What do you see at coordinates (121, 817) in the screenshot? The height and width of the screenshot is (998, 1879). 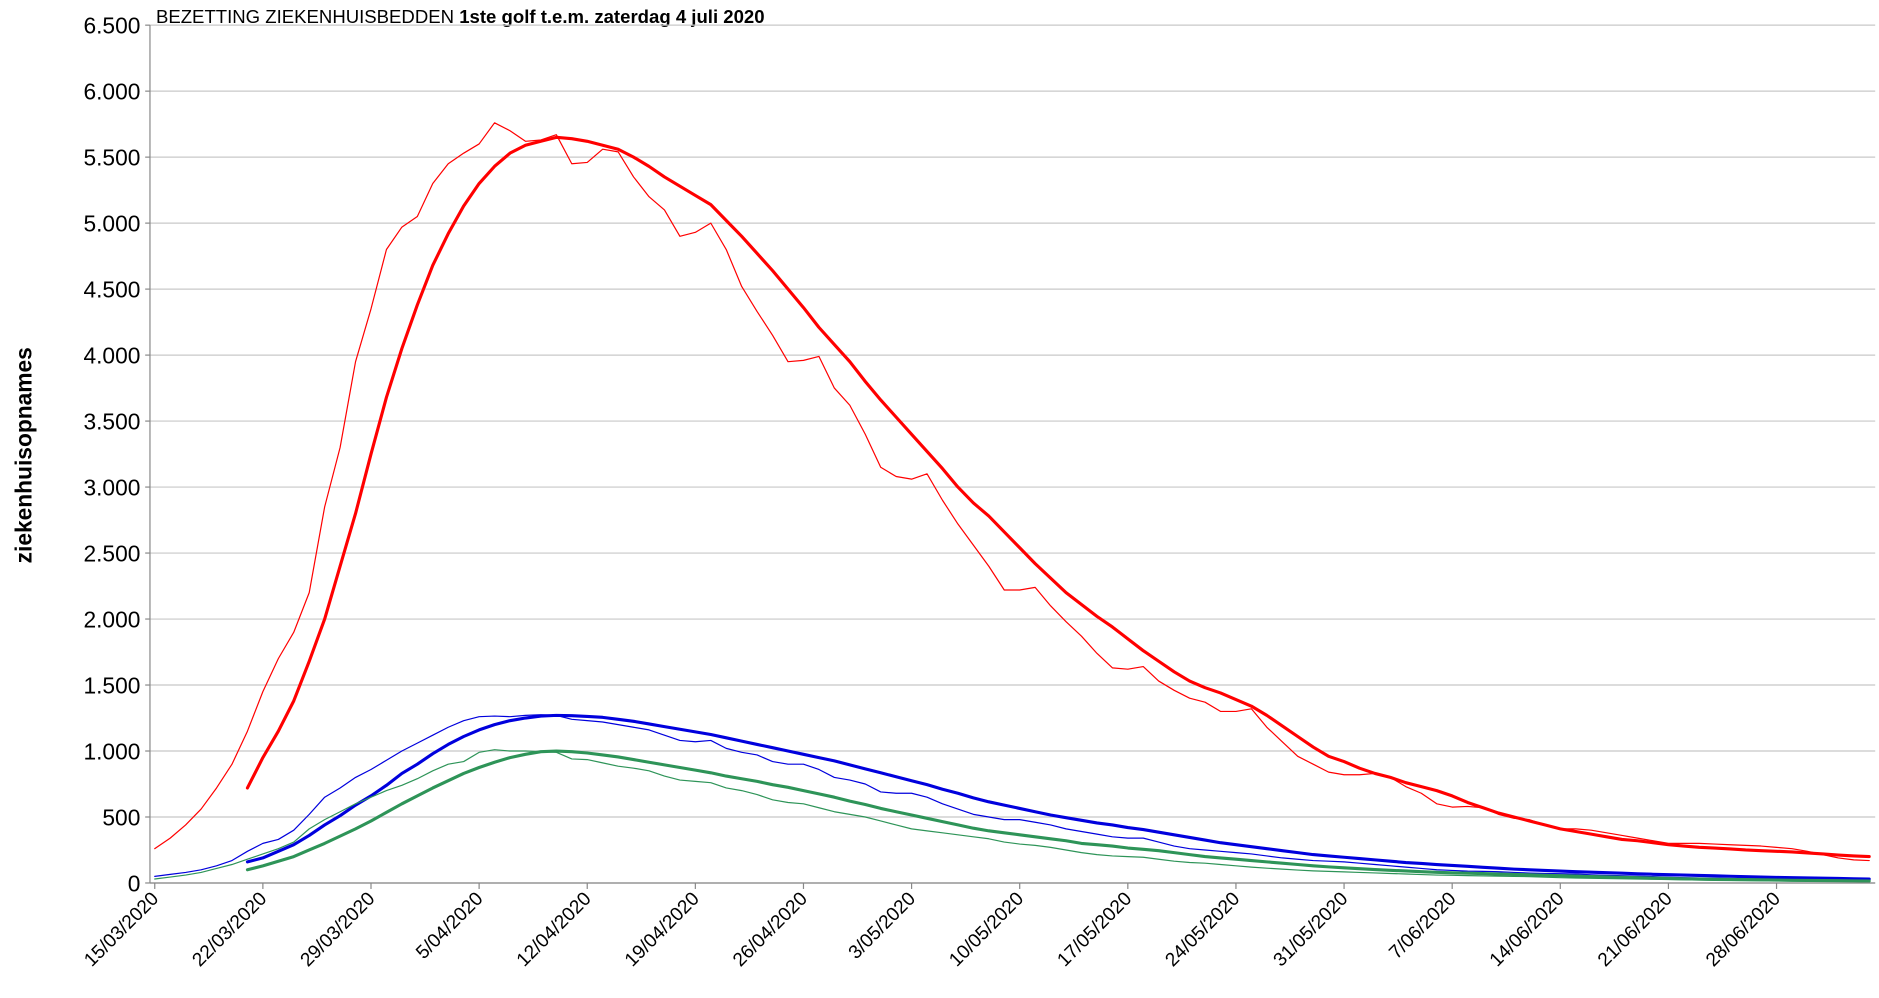 I see `y-tick-label: 500` at bounding box center [121, 817].